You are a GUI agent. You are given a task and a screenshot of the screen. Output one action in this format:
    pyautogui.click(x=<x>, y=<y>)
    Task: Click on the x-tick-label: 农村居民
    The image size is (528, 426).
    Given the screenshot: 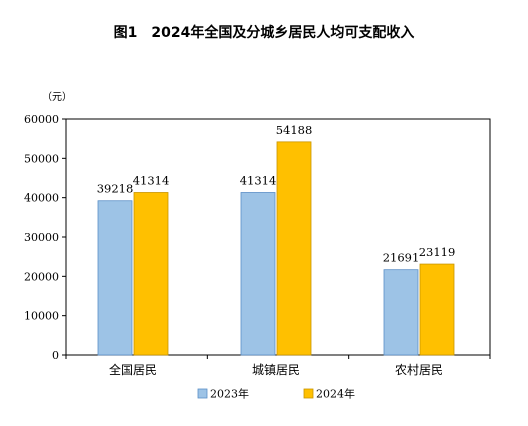 What is the action you would take?
    pyautogui.click(x=419, y=370)
    